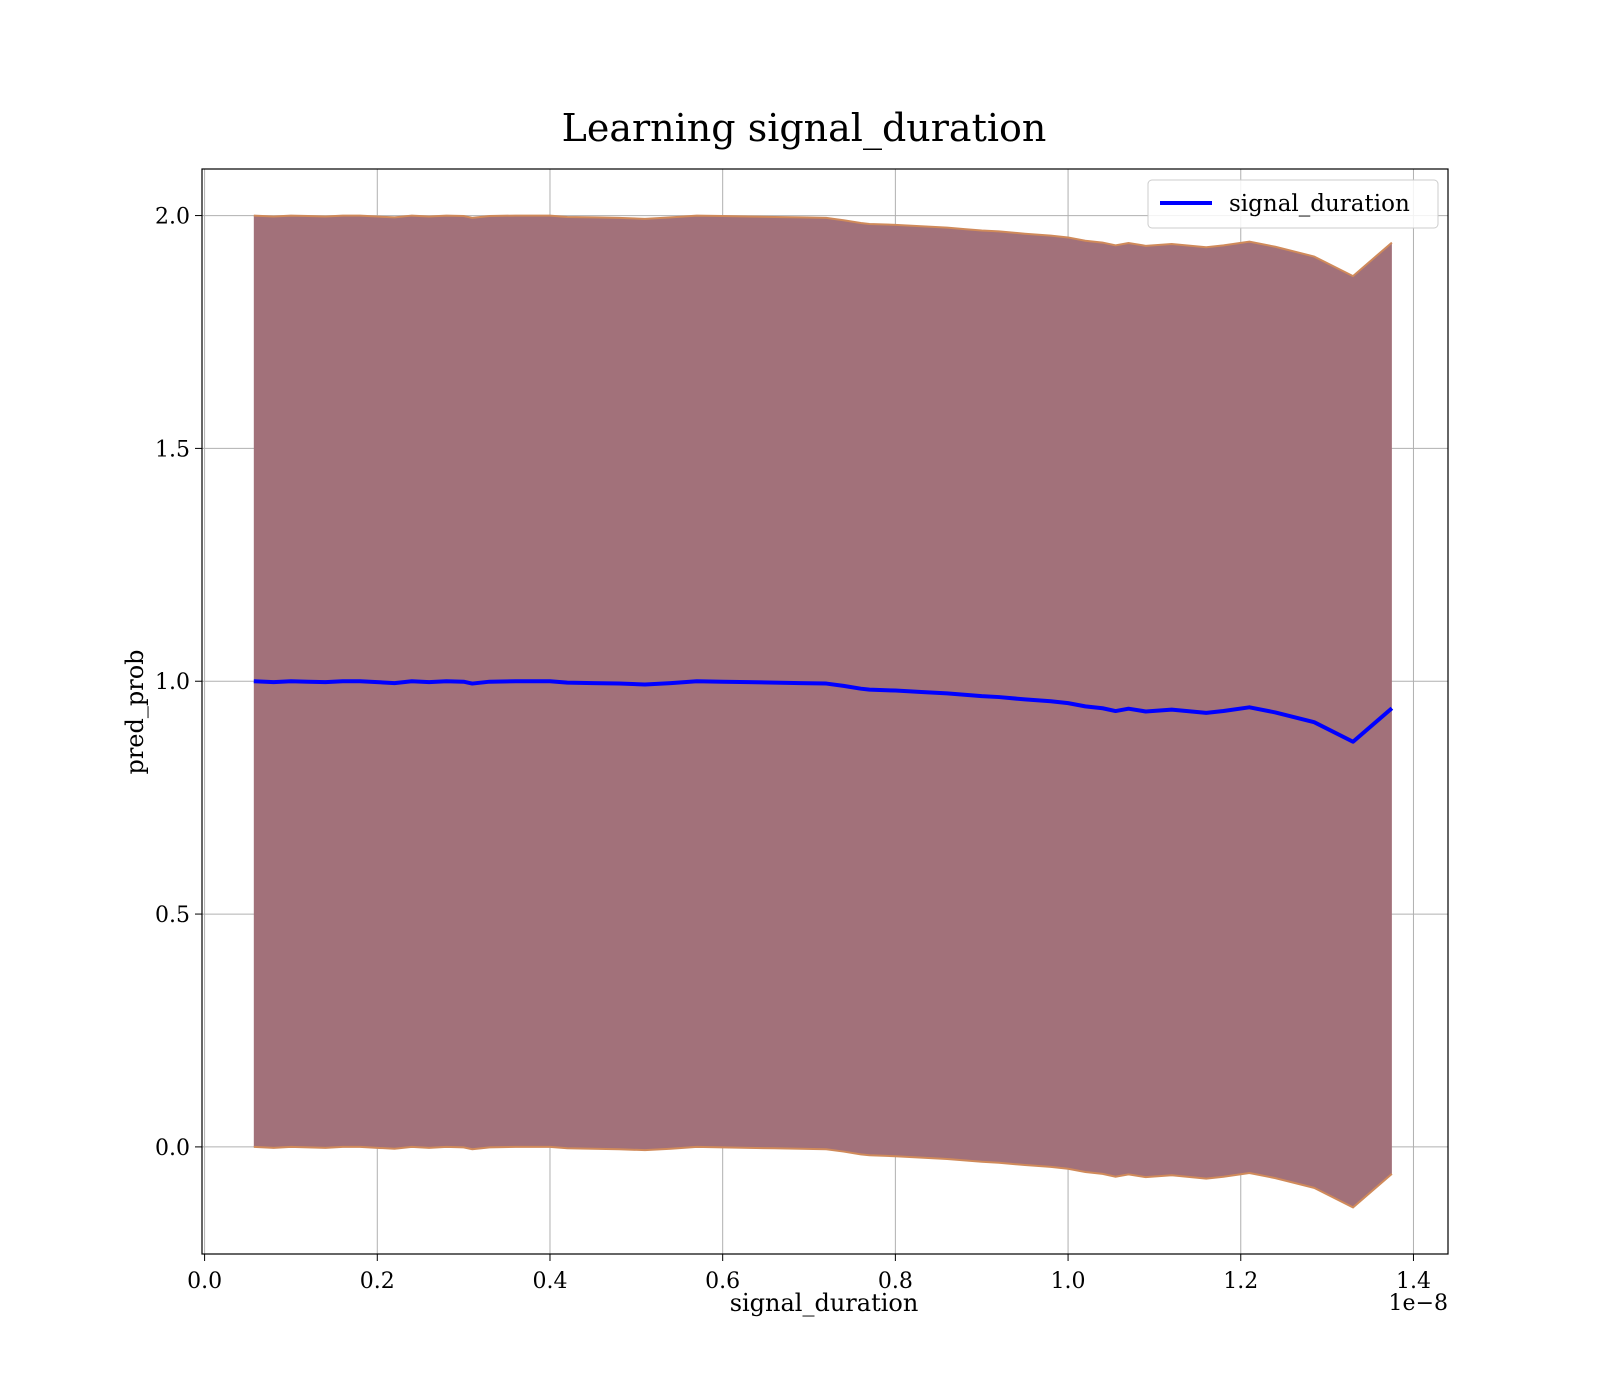 The image size is (1600, 1400). I want to click on series-line-signal-duration, so click(823, 711).